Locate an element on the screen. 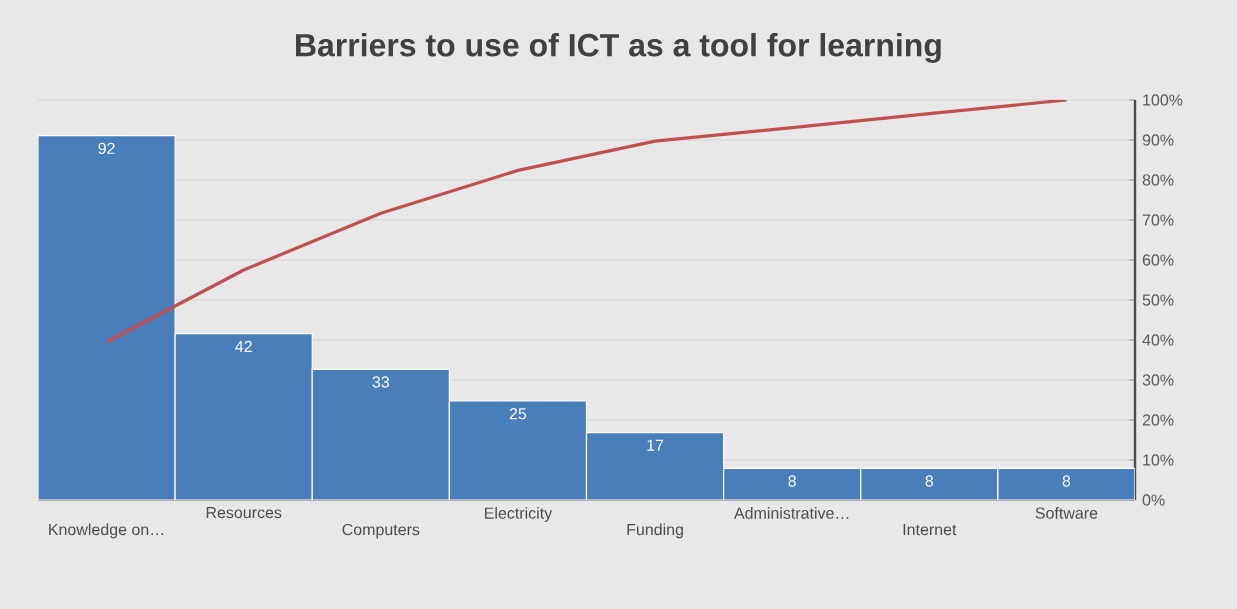  x-tick-label: Software is located at coordinates (1066, 513).